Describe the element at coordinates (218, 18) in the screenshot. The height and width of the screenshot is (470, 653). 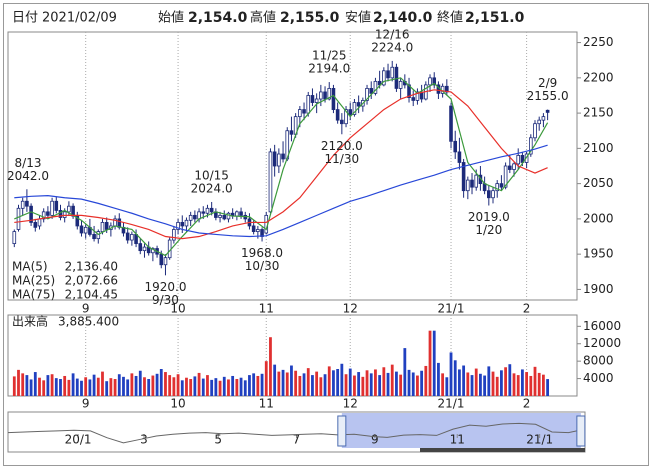
I see `header-value: 2,154.0` at that location.